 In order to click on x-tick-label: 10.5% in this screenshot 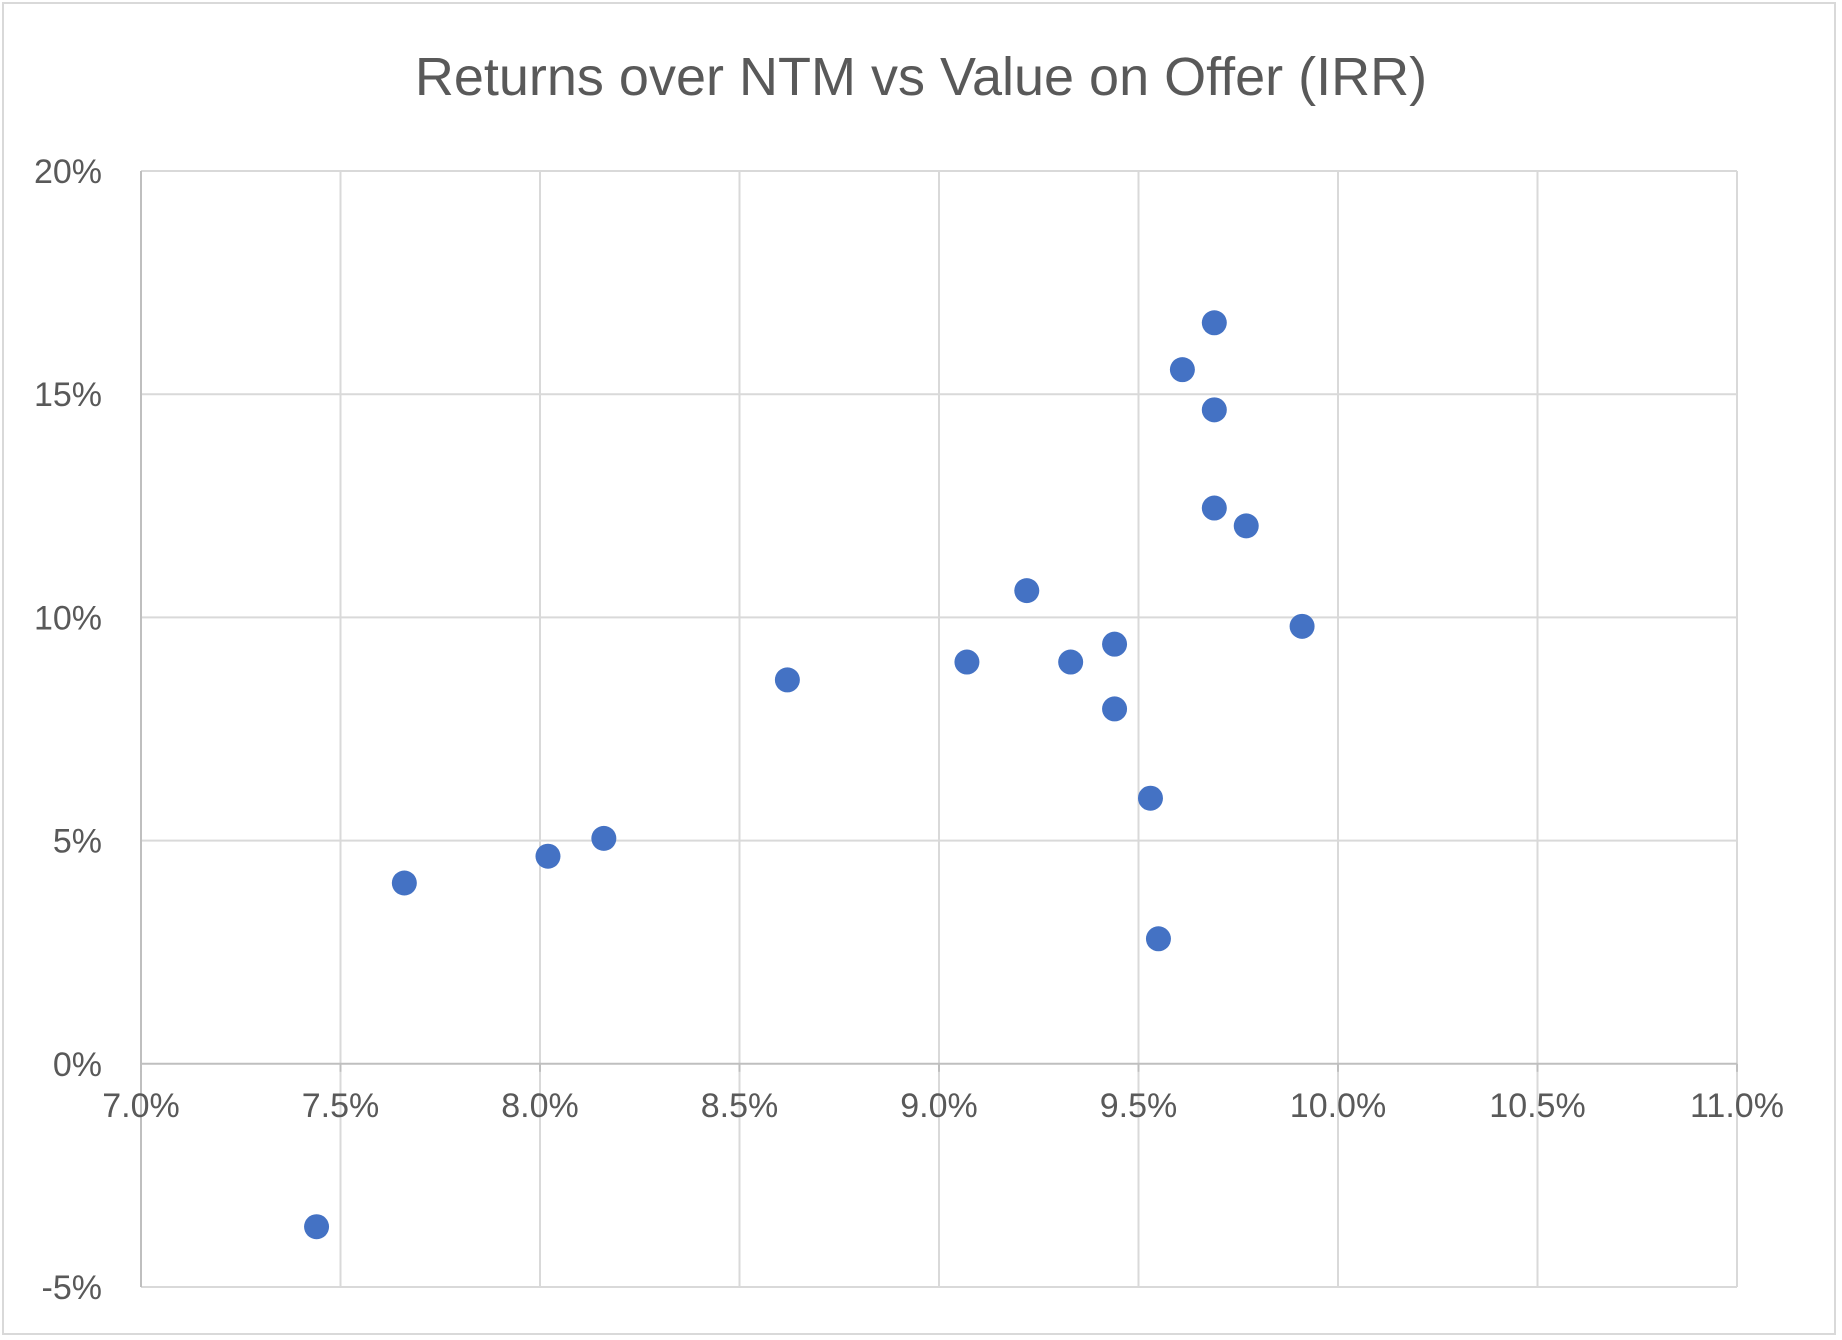, I will do `click(1537, 1106)`.